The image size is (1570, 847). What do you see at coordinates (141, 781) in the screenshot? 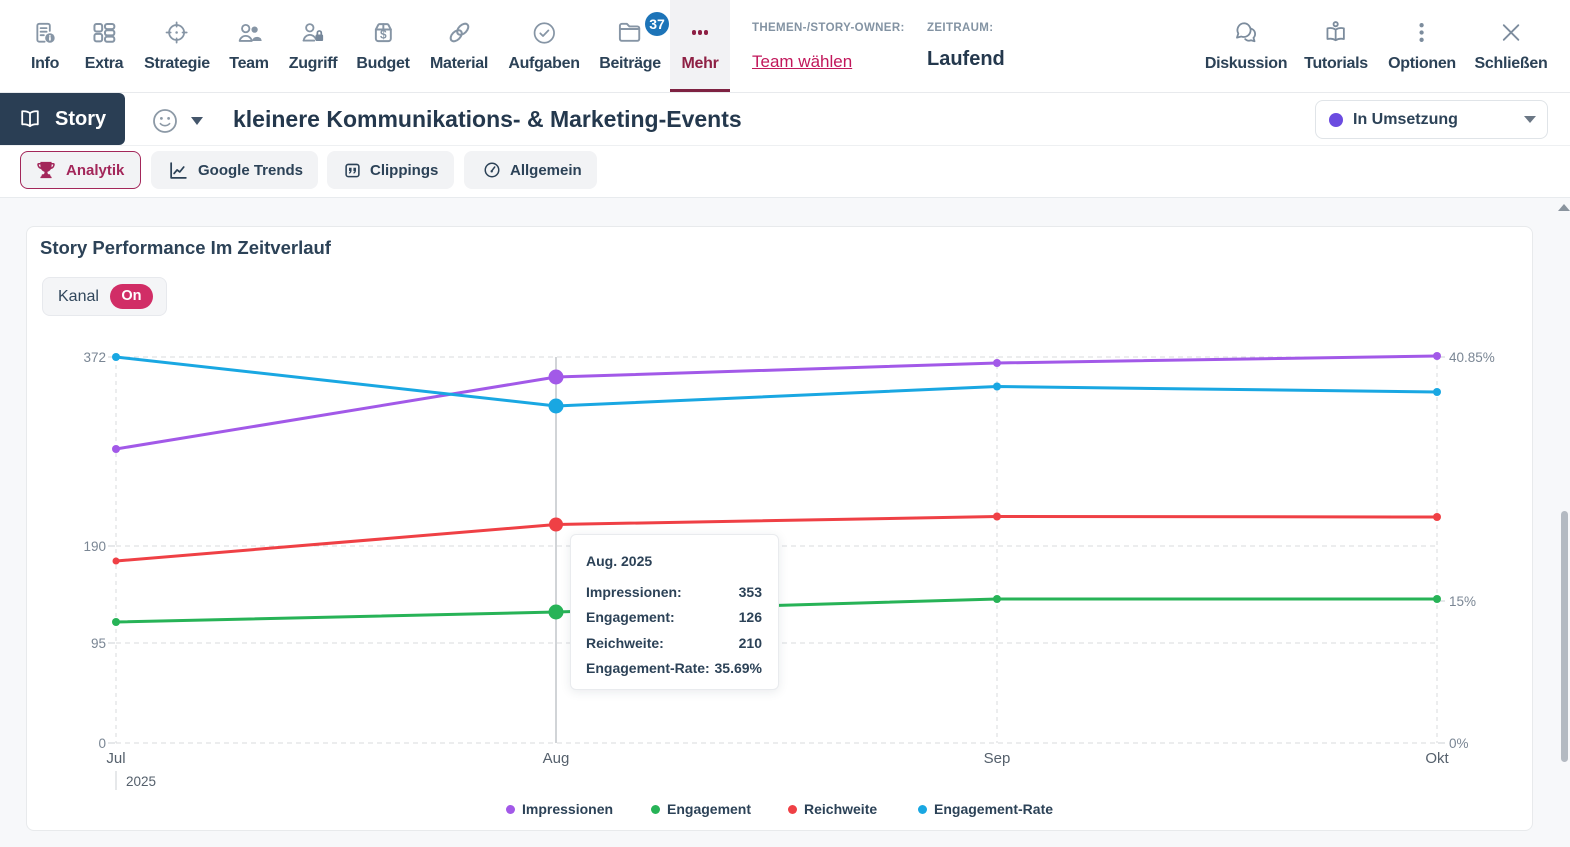
I see `svg-text: 2025` at bounding box center [141, 781].